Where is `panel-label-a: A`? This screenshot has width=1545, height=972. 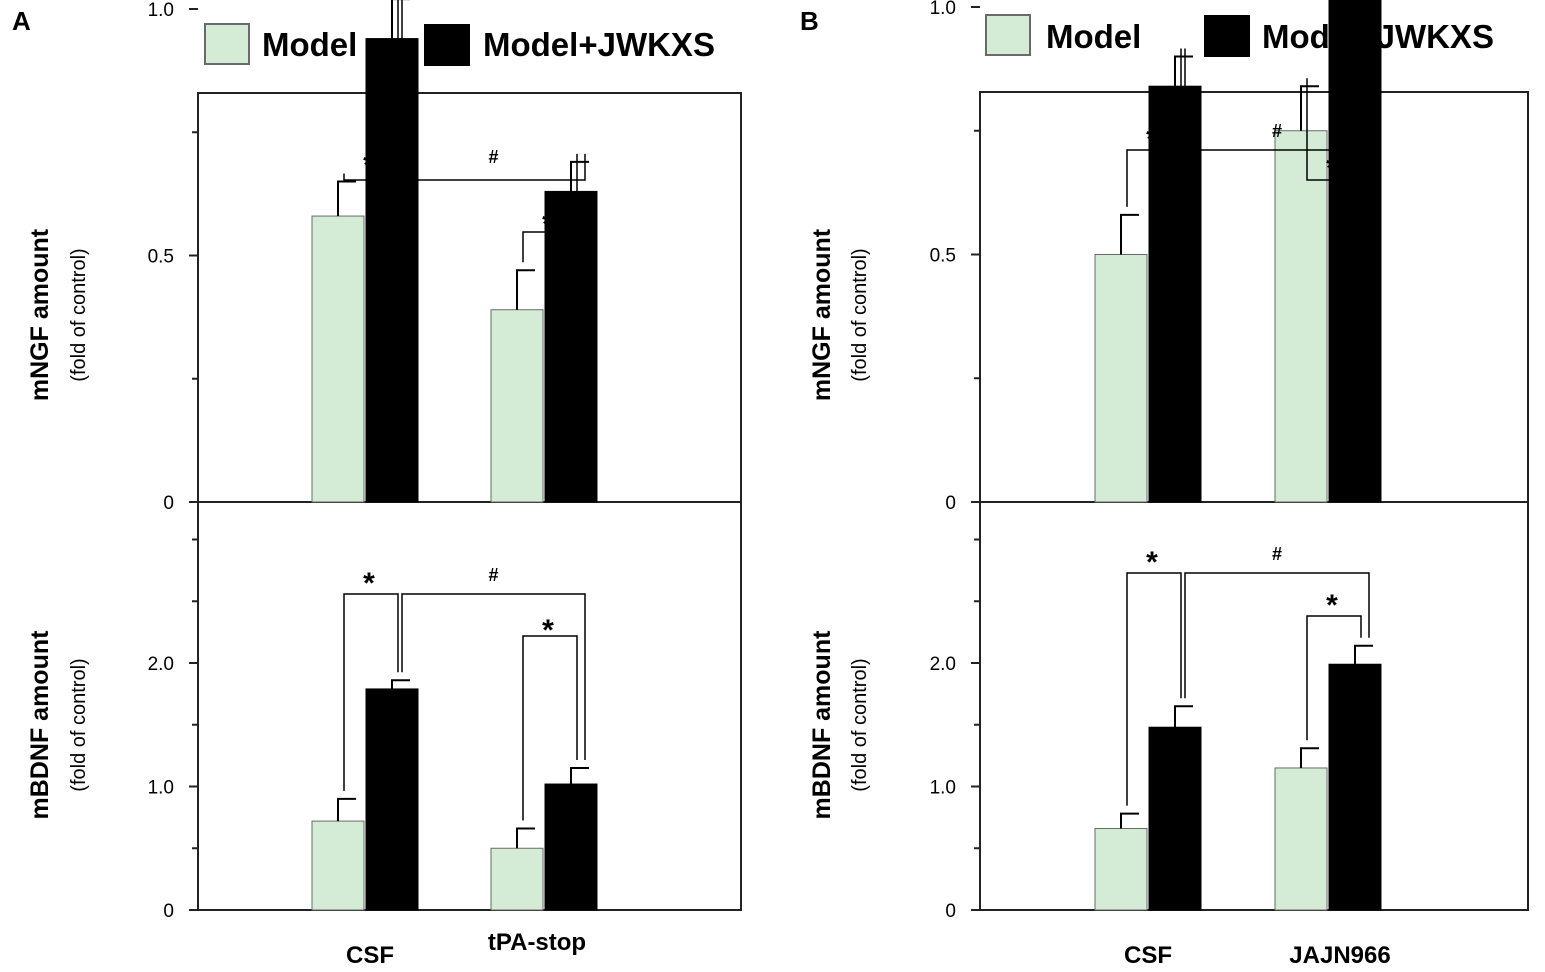 panel-label-a: A is located at coordinates (21, 21).